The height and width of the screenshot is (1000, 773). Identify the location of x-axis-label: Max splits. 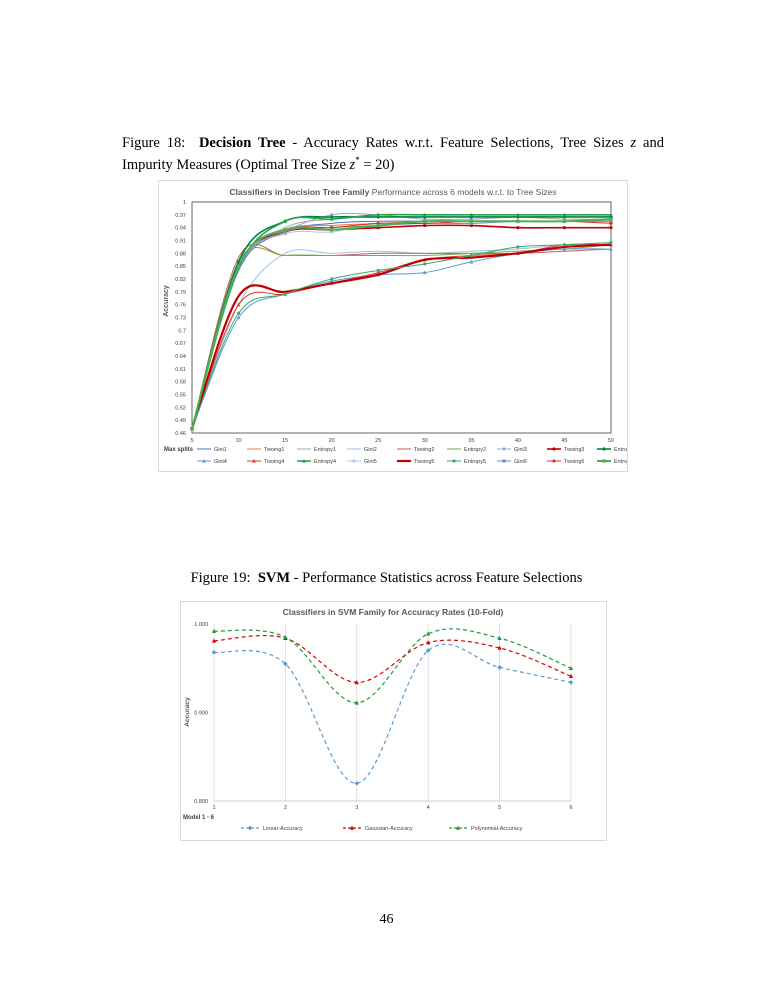
(179, 450).